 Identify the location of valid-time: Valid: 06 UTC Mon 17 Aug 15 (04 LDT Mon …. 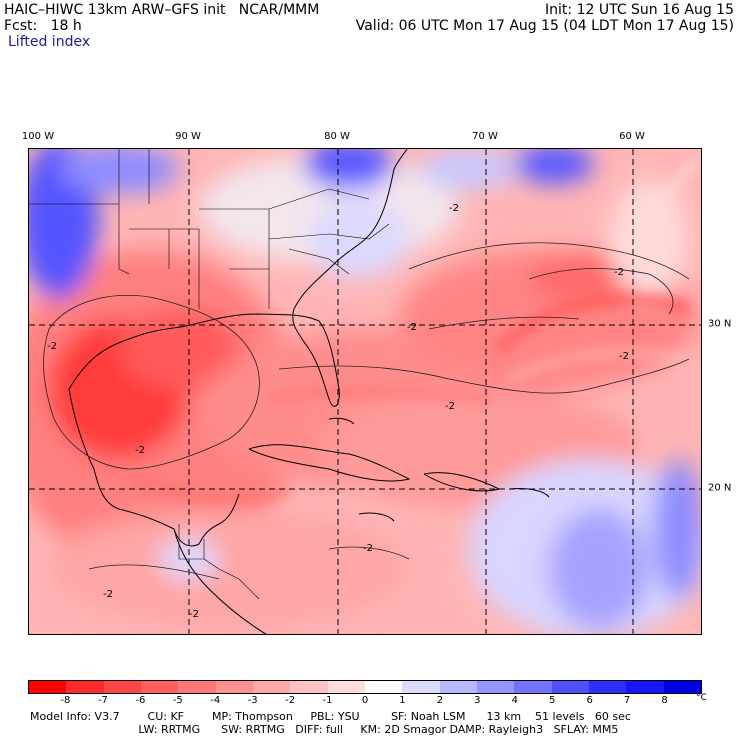
(544, 26).